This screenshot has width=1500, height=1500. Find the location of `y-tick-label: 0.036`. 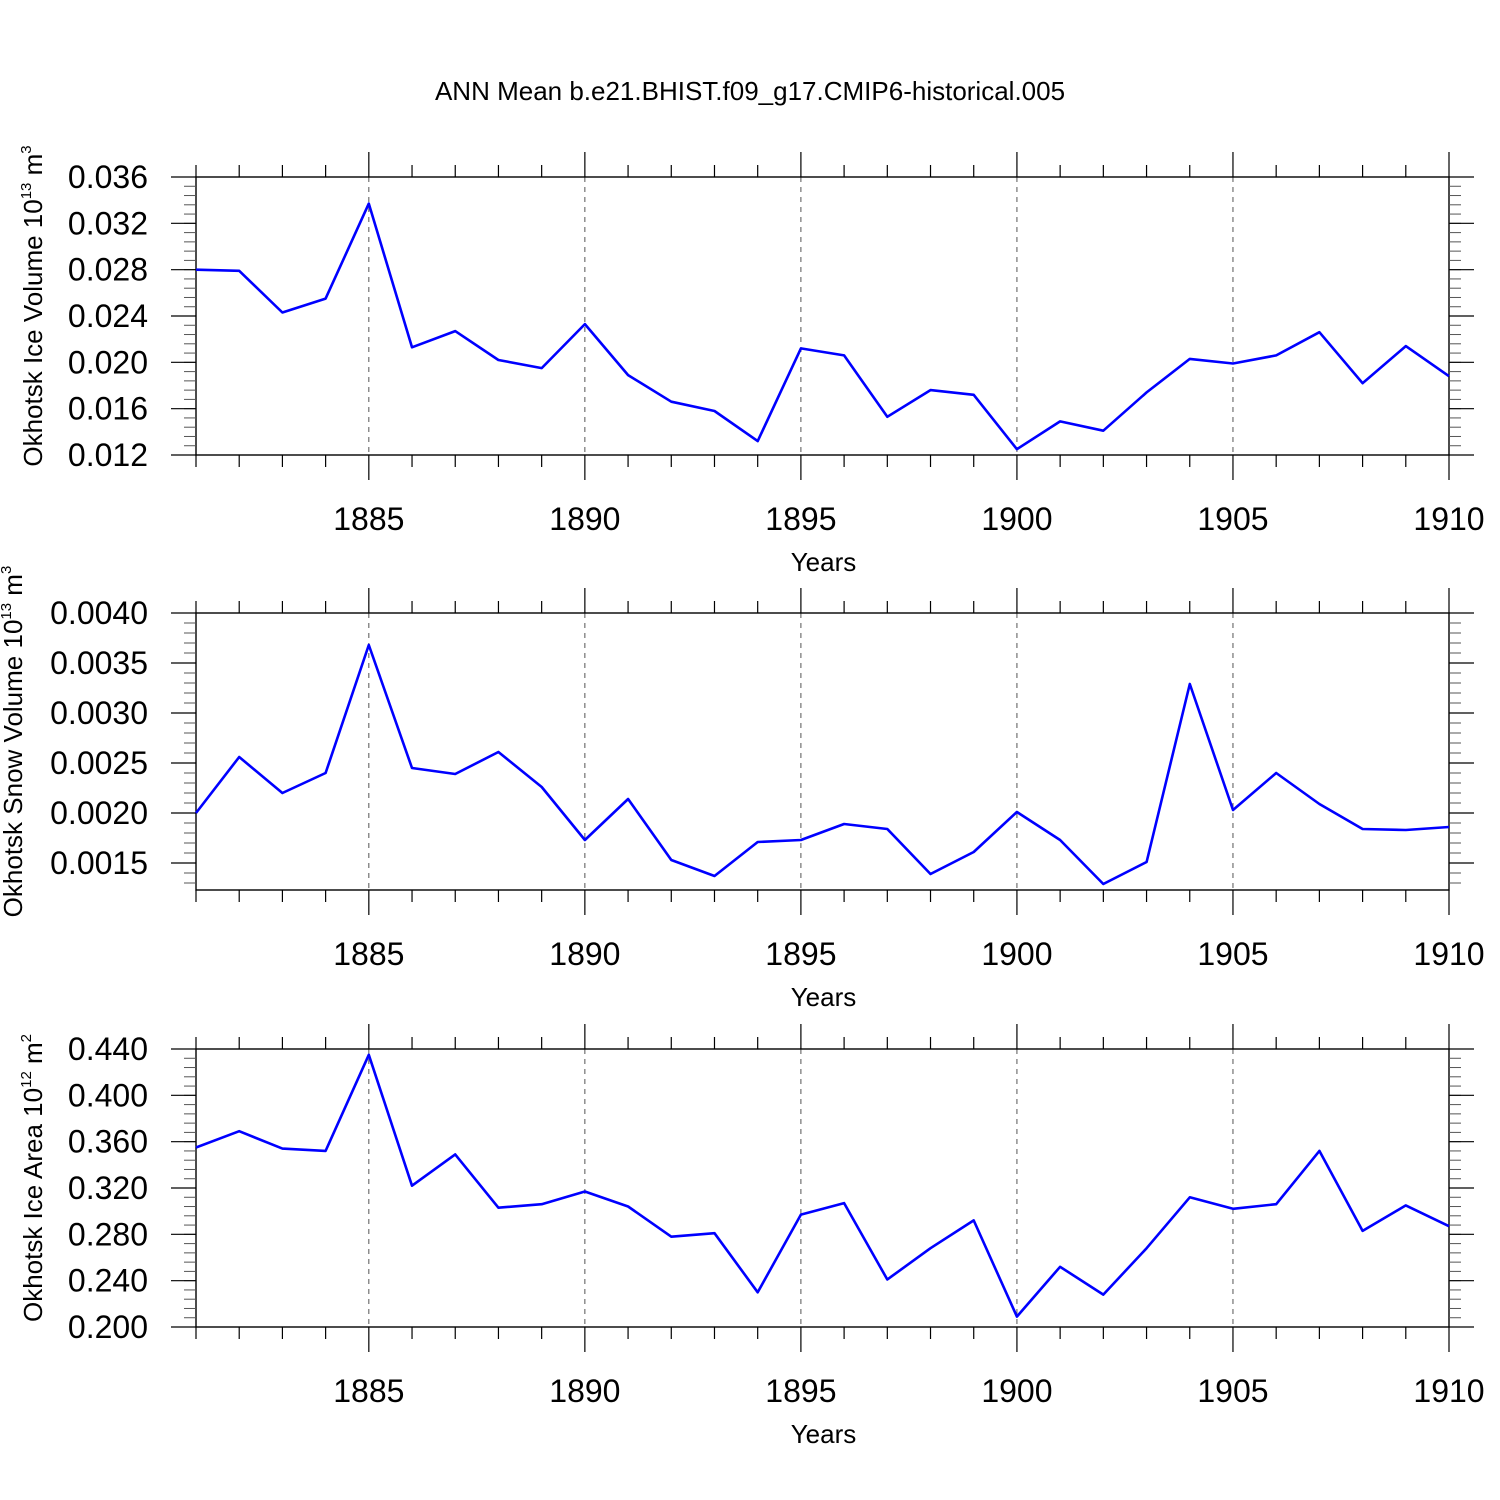

y-tick-label: 0.036 is located at coordinates (108, 177).